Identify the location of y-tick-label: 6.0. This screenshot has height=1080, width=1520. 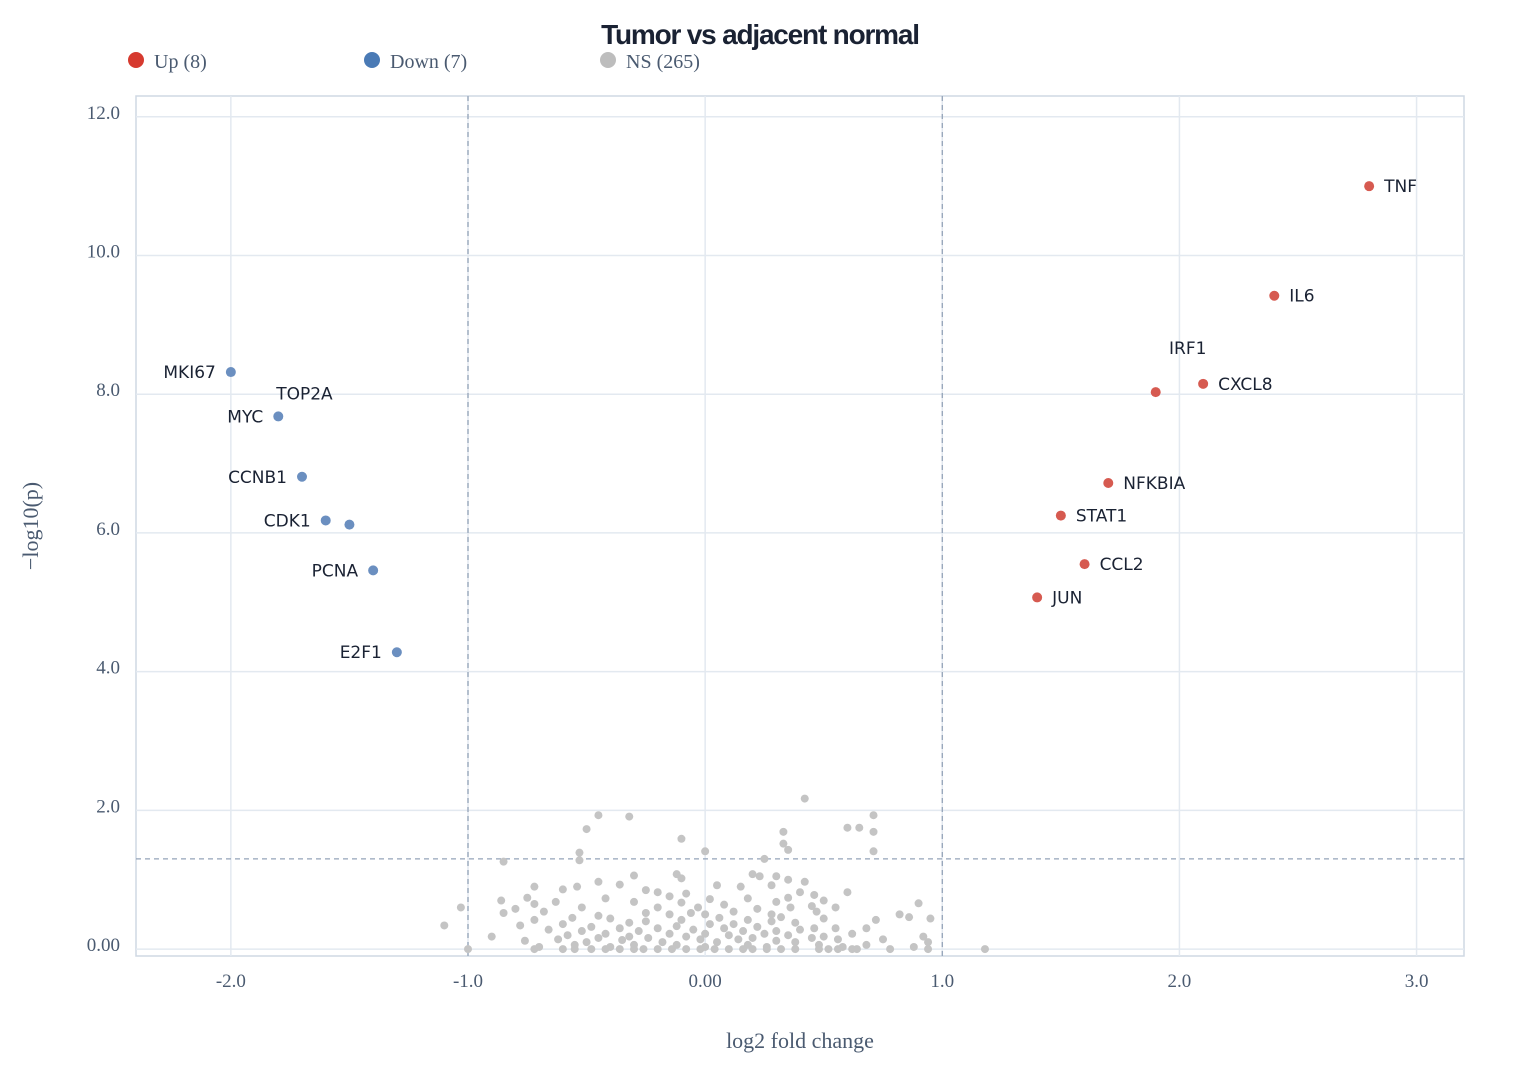
(108, 529).